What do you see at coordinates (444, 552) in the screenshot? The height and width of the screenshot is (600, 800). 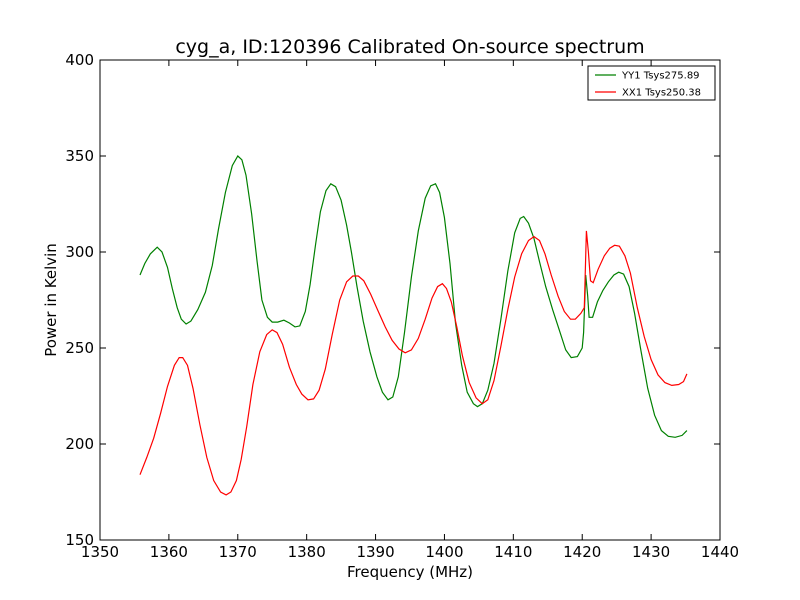 I see `x-tick-label: 1400` at bounding box center [444, 552].